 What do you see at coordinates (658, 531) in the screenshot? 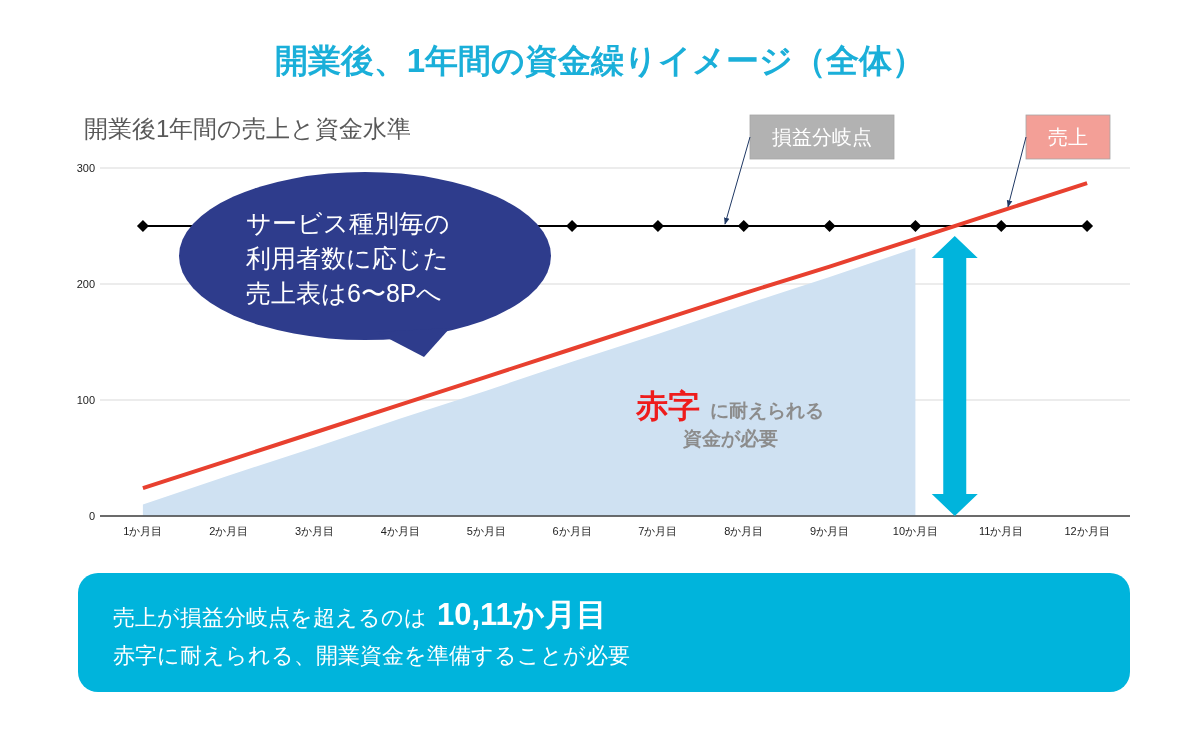
I see `x-tick-label: 7か月目` at bounding box center [658, 531].